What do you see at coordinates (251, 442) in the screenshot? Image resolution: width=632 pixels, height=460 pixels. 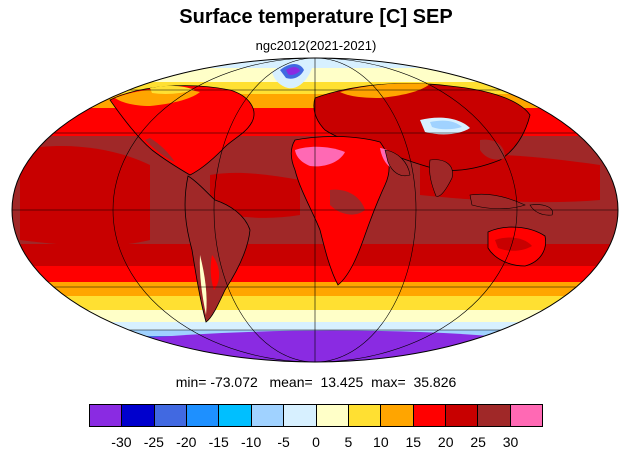 I see `colorbar-tick-label: -10` at bounding box center [251, 442].